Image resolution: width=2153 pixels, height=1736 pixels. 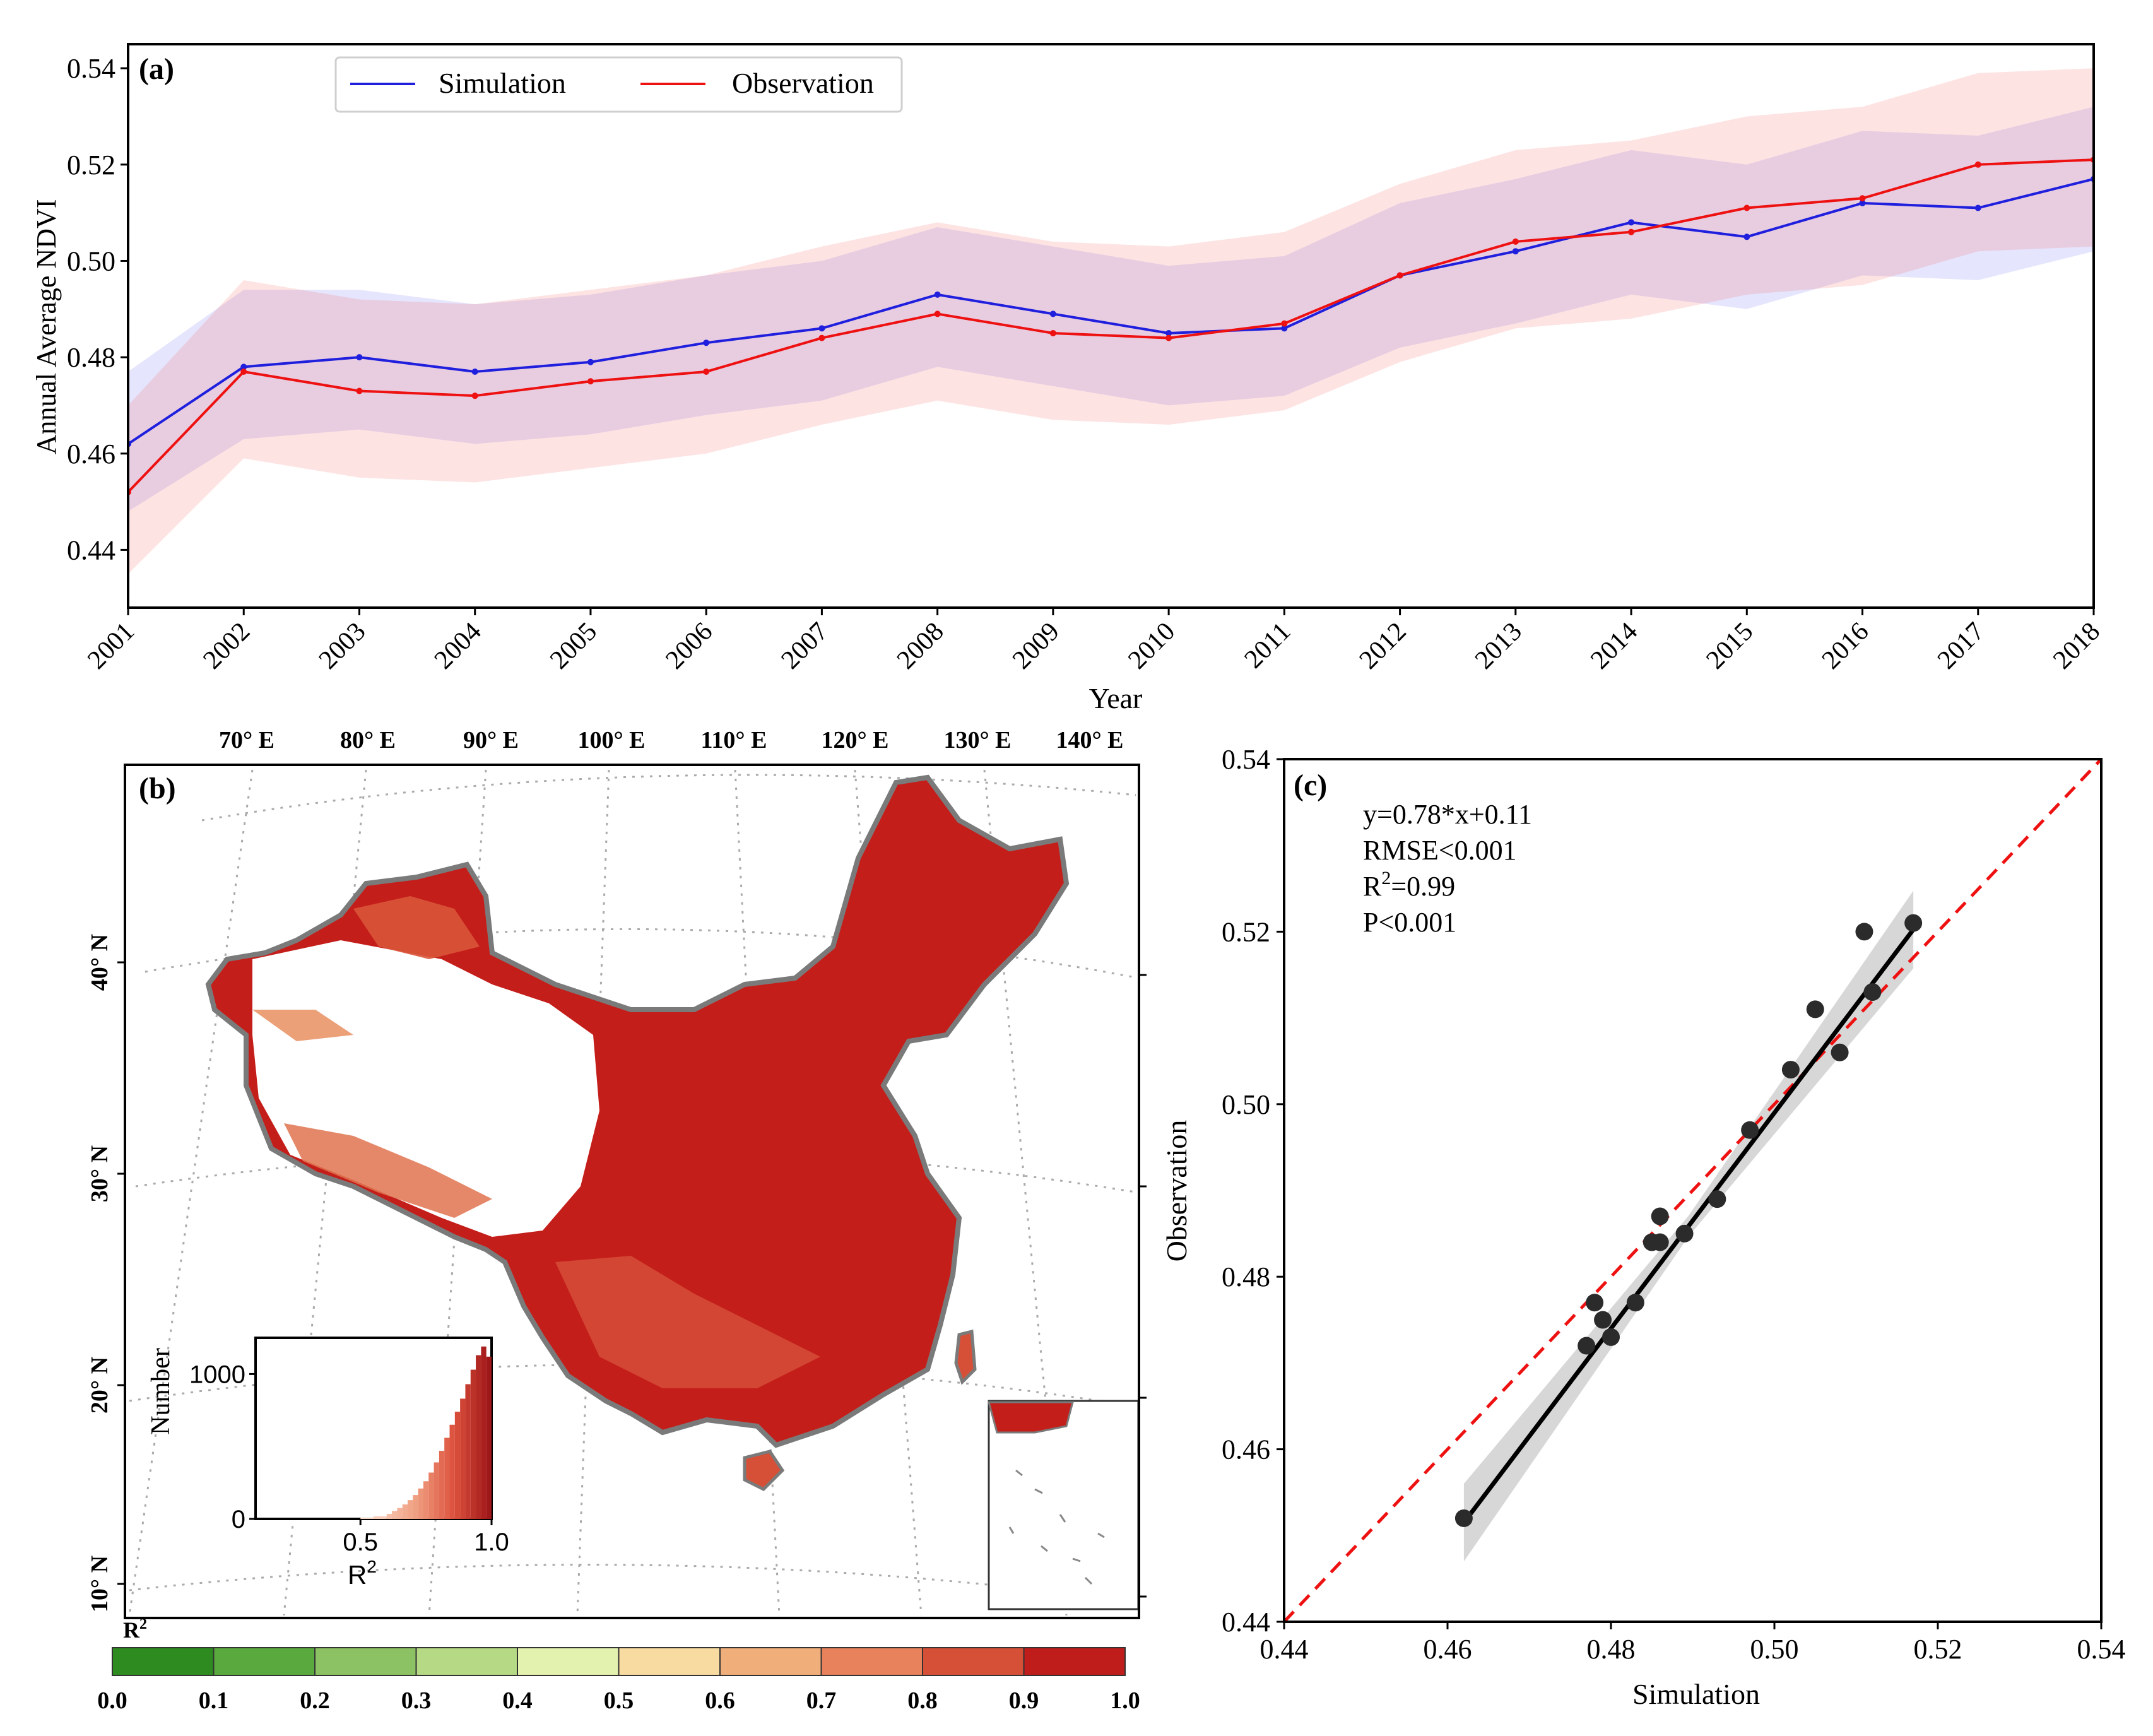 I want to click on b-south-china-texture, so click(x=687, y=1322).